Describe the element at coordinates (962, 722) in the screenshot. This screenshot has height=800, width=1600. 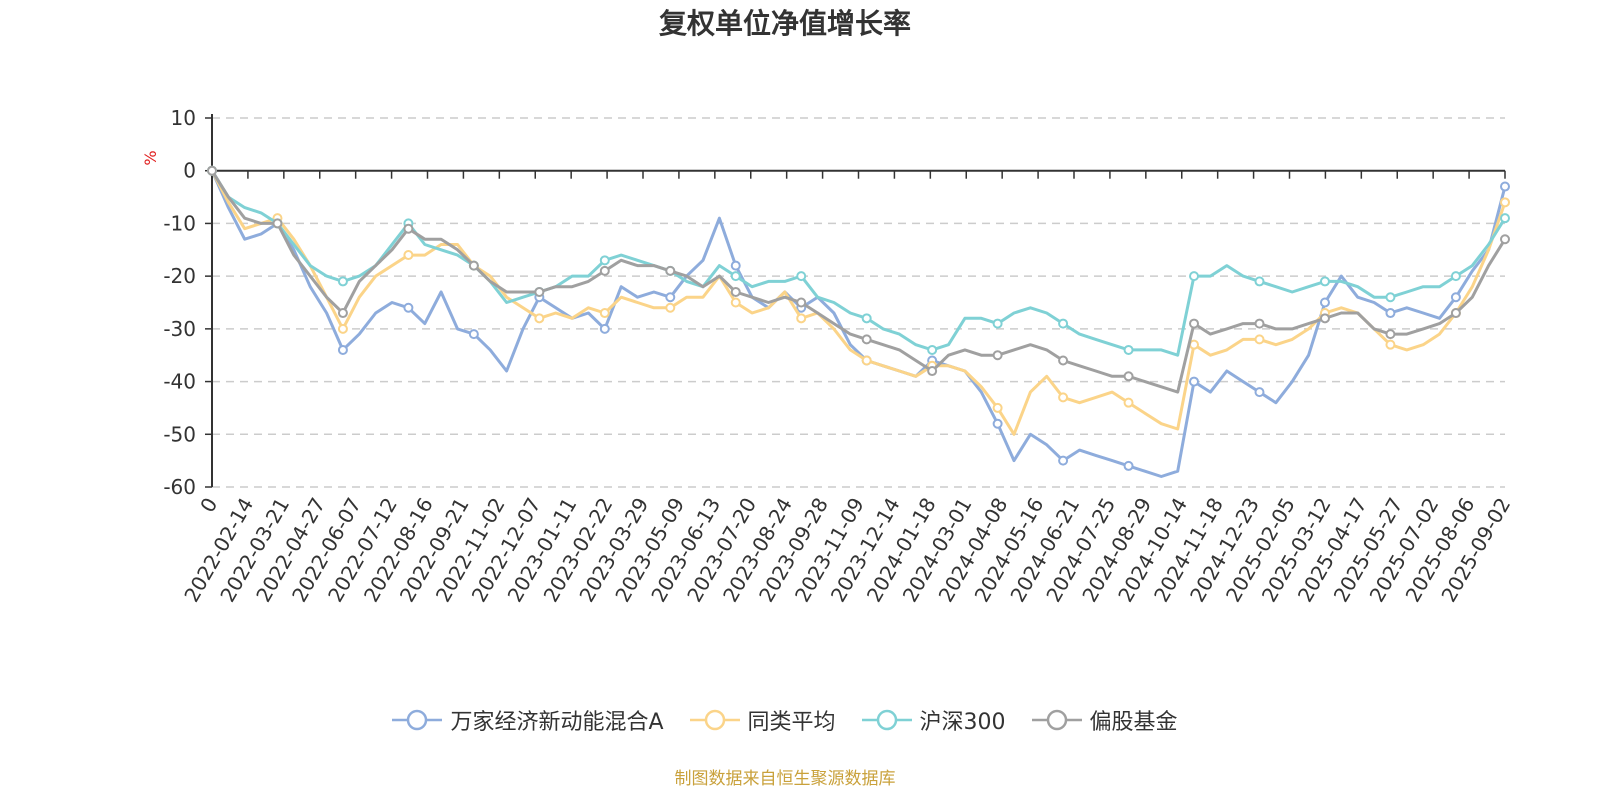
I see `legend-label: 沪深300` at that location.